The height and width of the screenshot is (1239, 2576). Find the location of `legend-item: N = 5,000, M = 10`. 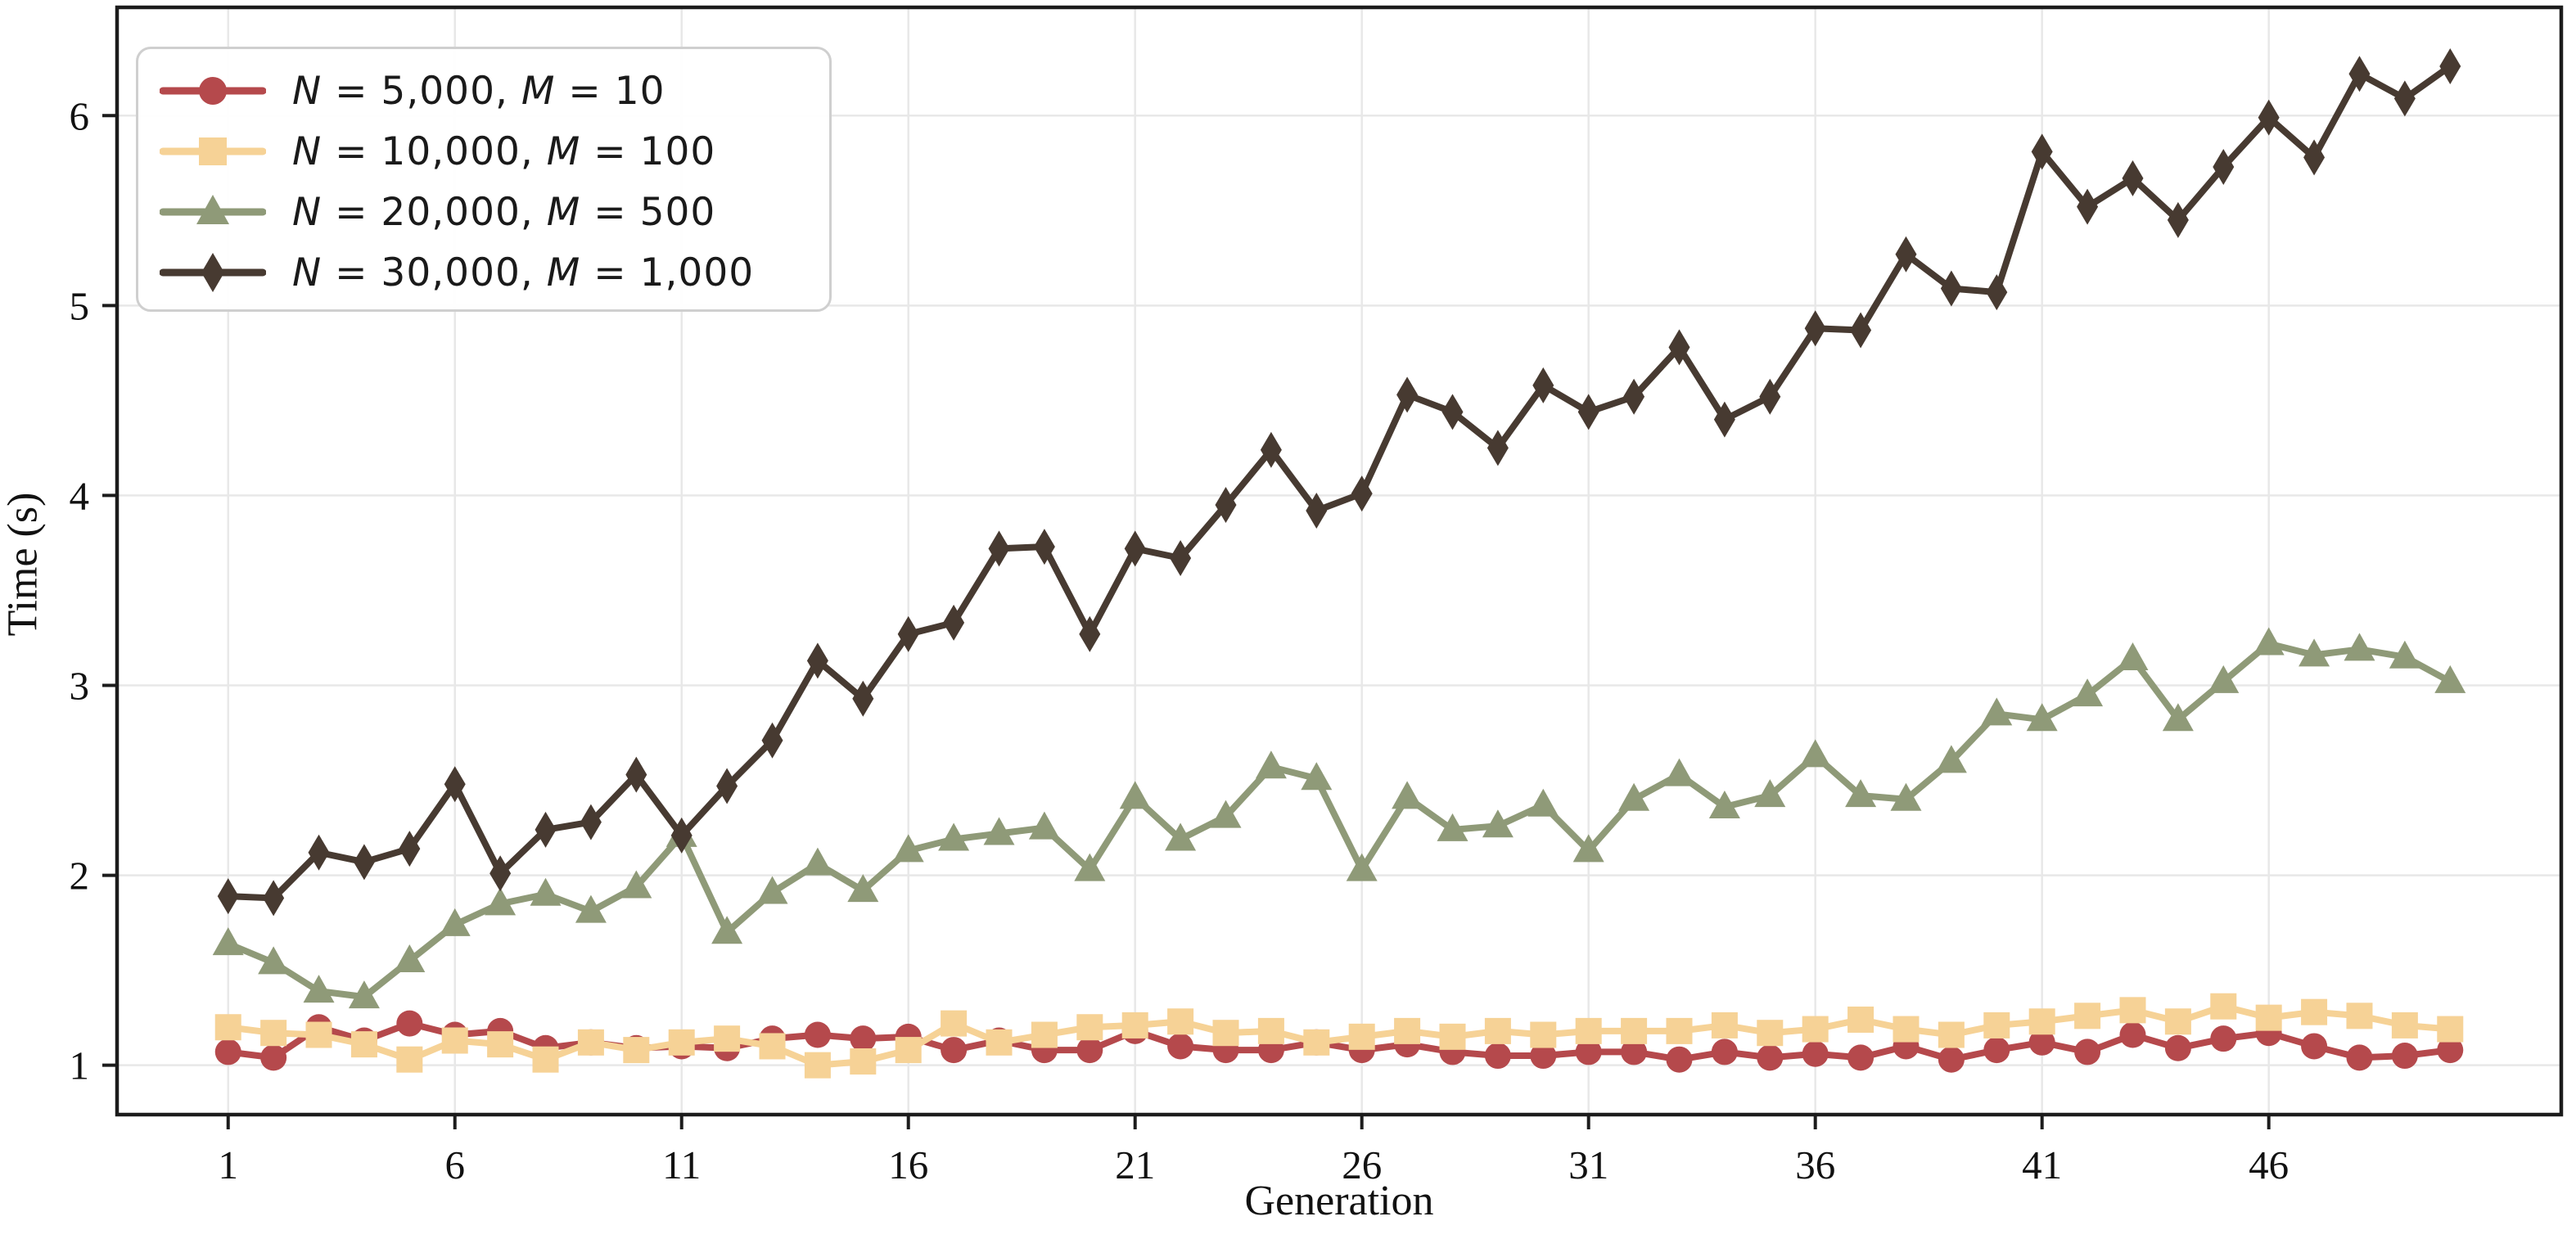

legend-item: N = 5,000, M = 10 is located at coordinates (494, 91).